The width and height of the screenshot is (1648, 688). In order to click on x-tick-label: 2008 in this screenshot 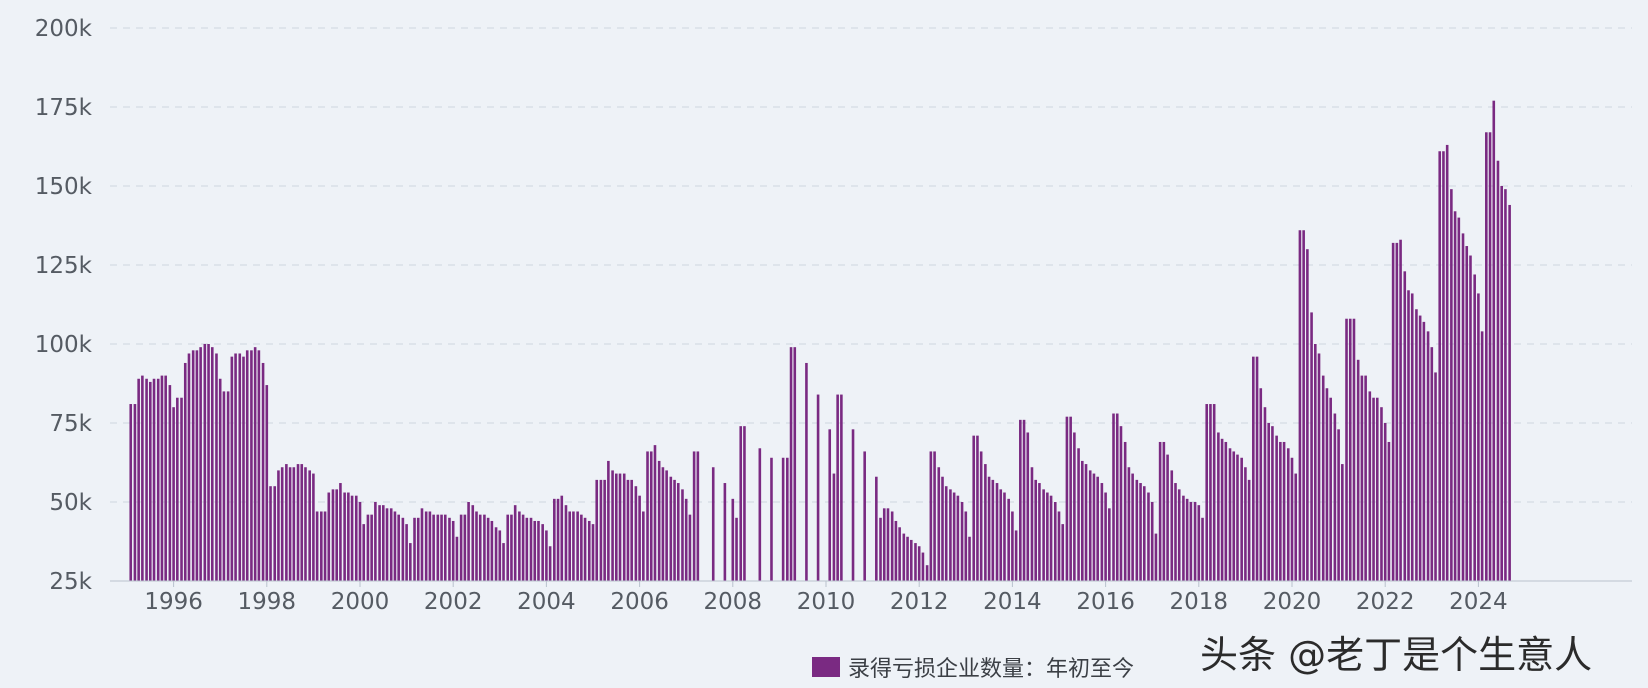, I will do `click(733, 602)`.